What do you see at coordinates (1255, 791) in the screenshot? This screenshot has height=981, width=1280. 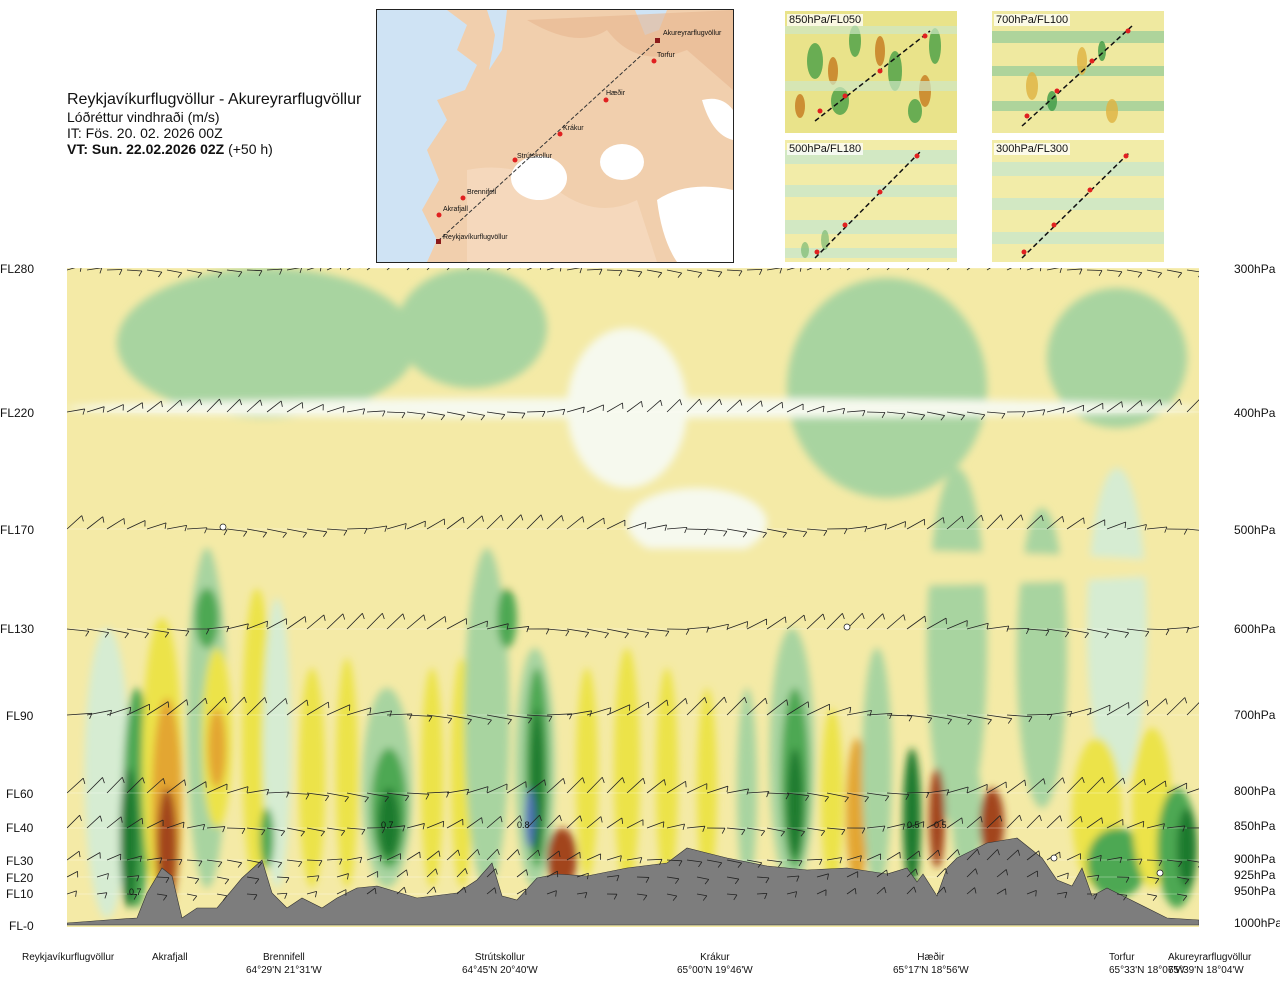 I see `hpa-label: 800hPa` at bounding box center [1255, 791].